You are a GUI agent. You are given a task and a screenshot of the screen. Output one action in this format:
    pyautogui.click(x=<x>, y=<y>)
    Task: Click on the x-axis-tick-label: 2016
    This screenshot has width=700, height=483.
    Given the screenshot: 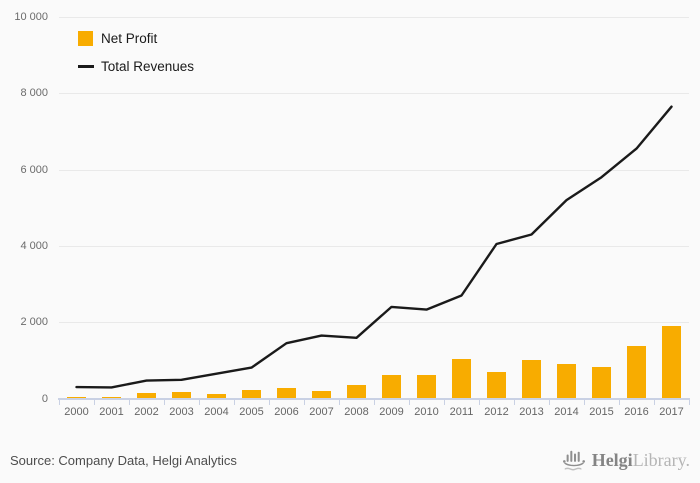 What is the action you would take?
    pyautogui.click(x=636, y=411)
    